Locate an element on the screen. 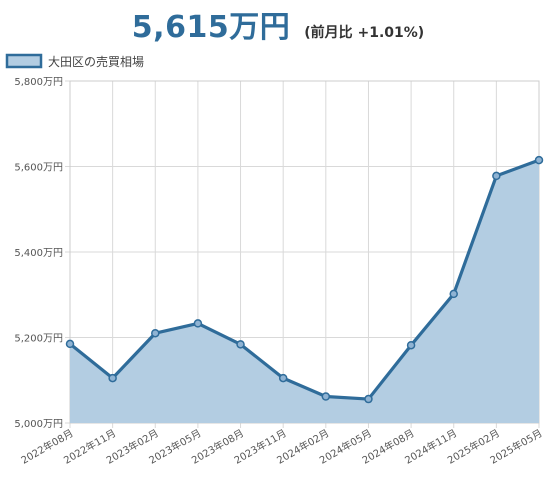 The image size is (556, 487). month-over-month-change: (前月比 +1.01%) is located at coordinates (364, 33).